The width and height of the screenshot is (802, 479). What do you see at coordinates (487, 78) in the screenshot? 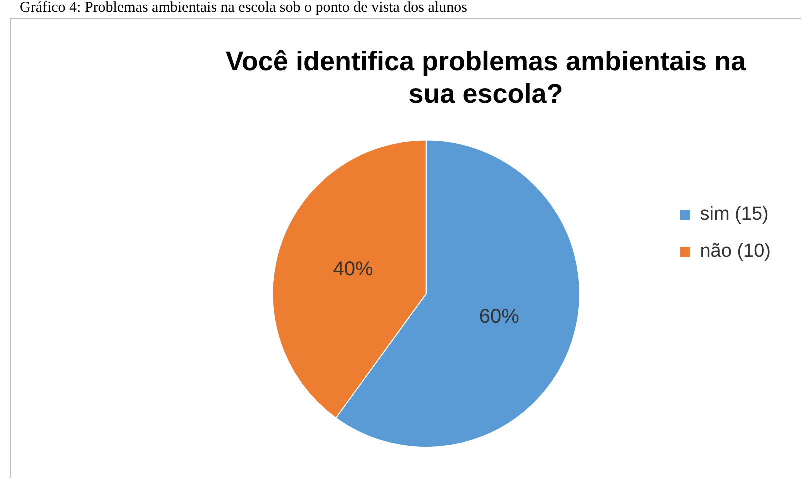
I see `chart-title: Você identifica problemas ambientais na sua escola?` at bounding box center [487, 78].